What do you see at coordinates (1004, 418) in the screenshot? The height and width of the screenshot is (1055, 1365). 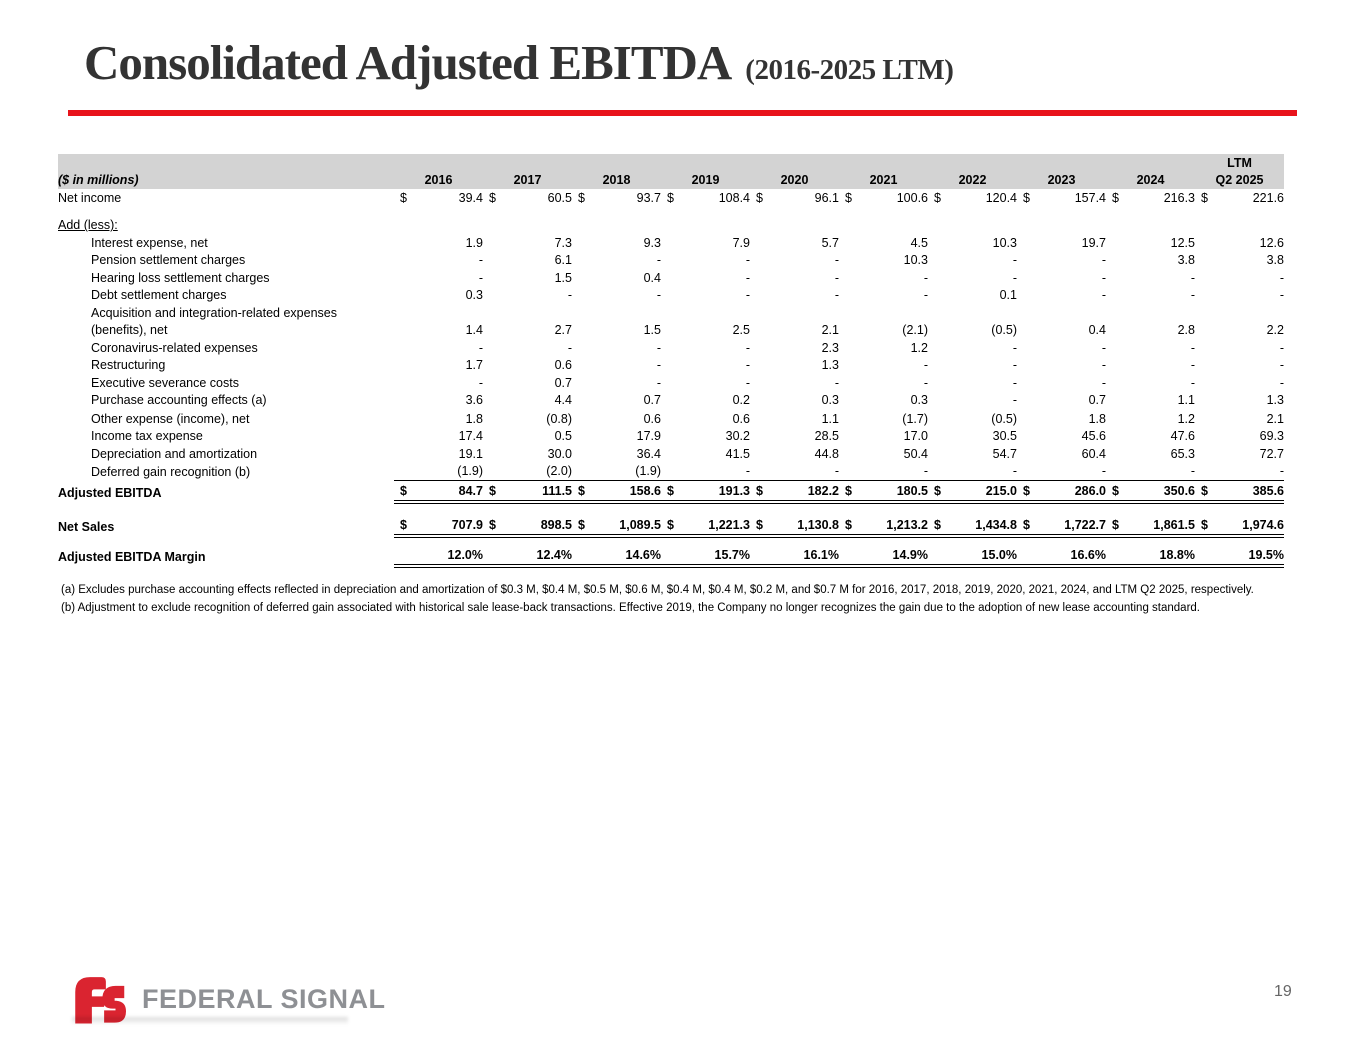 I see `cell-value: (0.5)` at bounding box center [1004, 418].